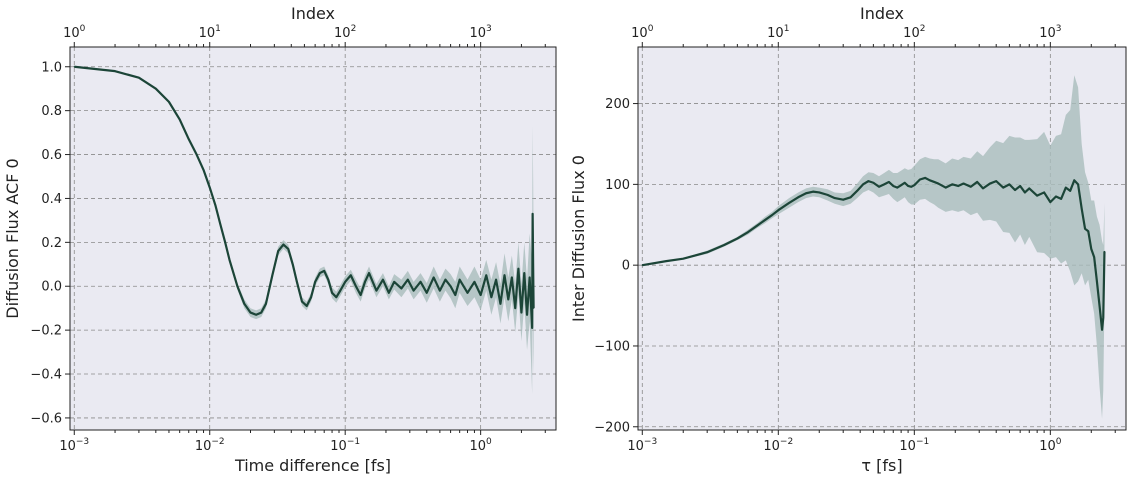  What do you see at coordinates (481, 32) in the screenshot?
I see `top-tick-label: 10³` at bounding box center [481, 32].